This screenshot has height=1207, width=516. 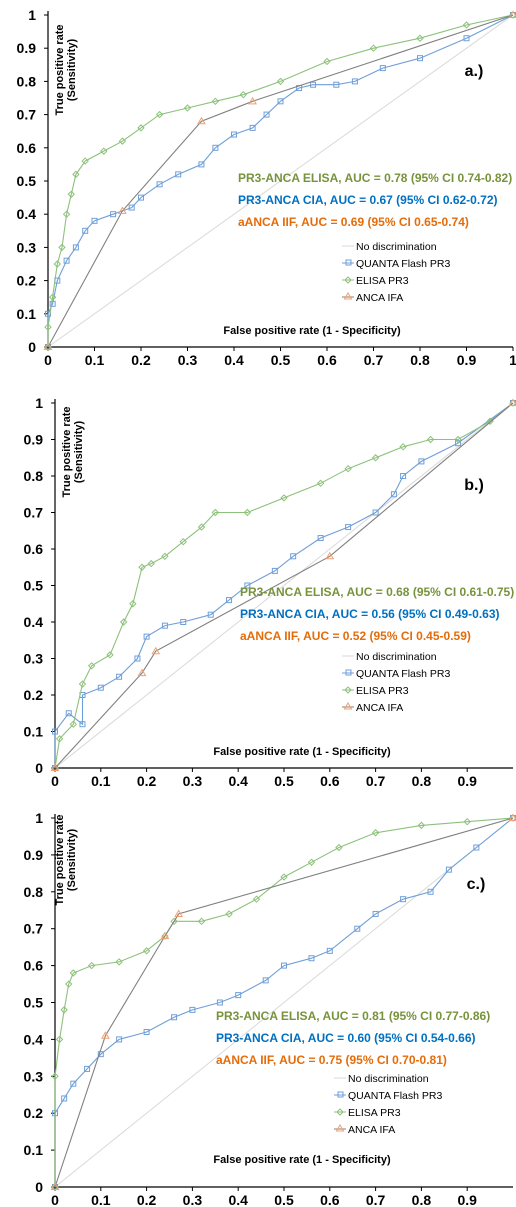 What do you see at coordinates (39, 768) in the screenshot?
I see `y-tick-label: 0` at bounding box center [39, 768].